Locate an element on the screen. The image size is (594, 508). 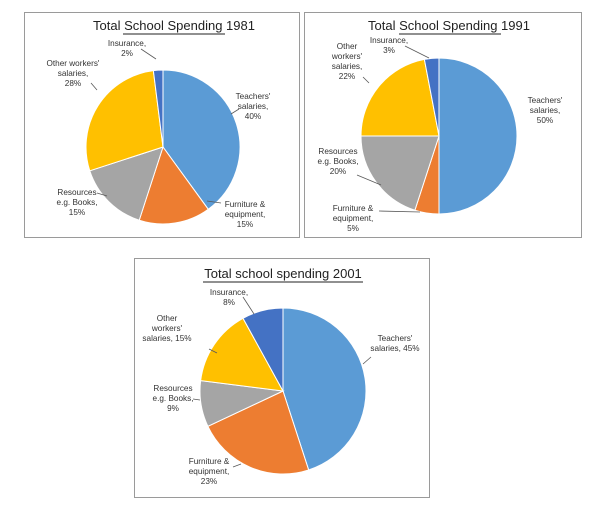
chart-title: Total School Spending 1981 is located at coordinates (174, 25).